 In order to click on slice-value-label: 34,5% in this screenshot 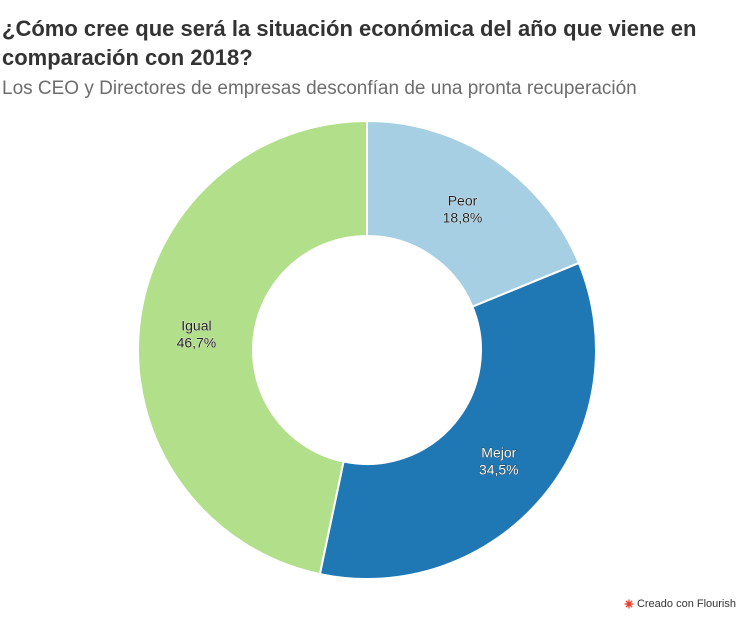, I will do `click(499, 470)`.